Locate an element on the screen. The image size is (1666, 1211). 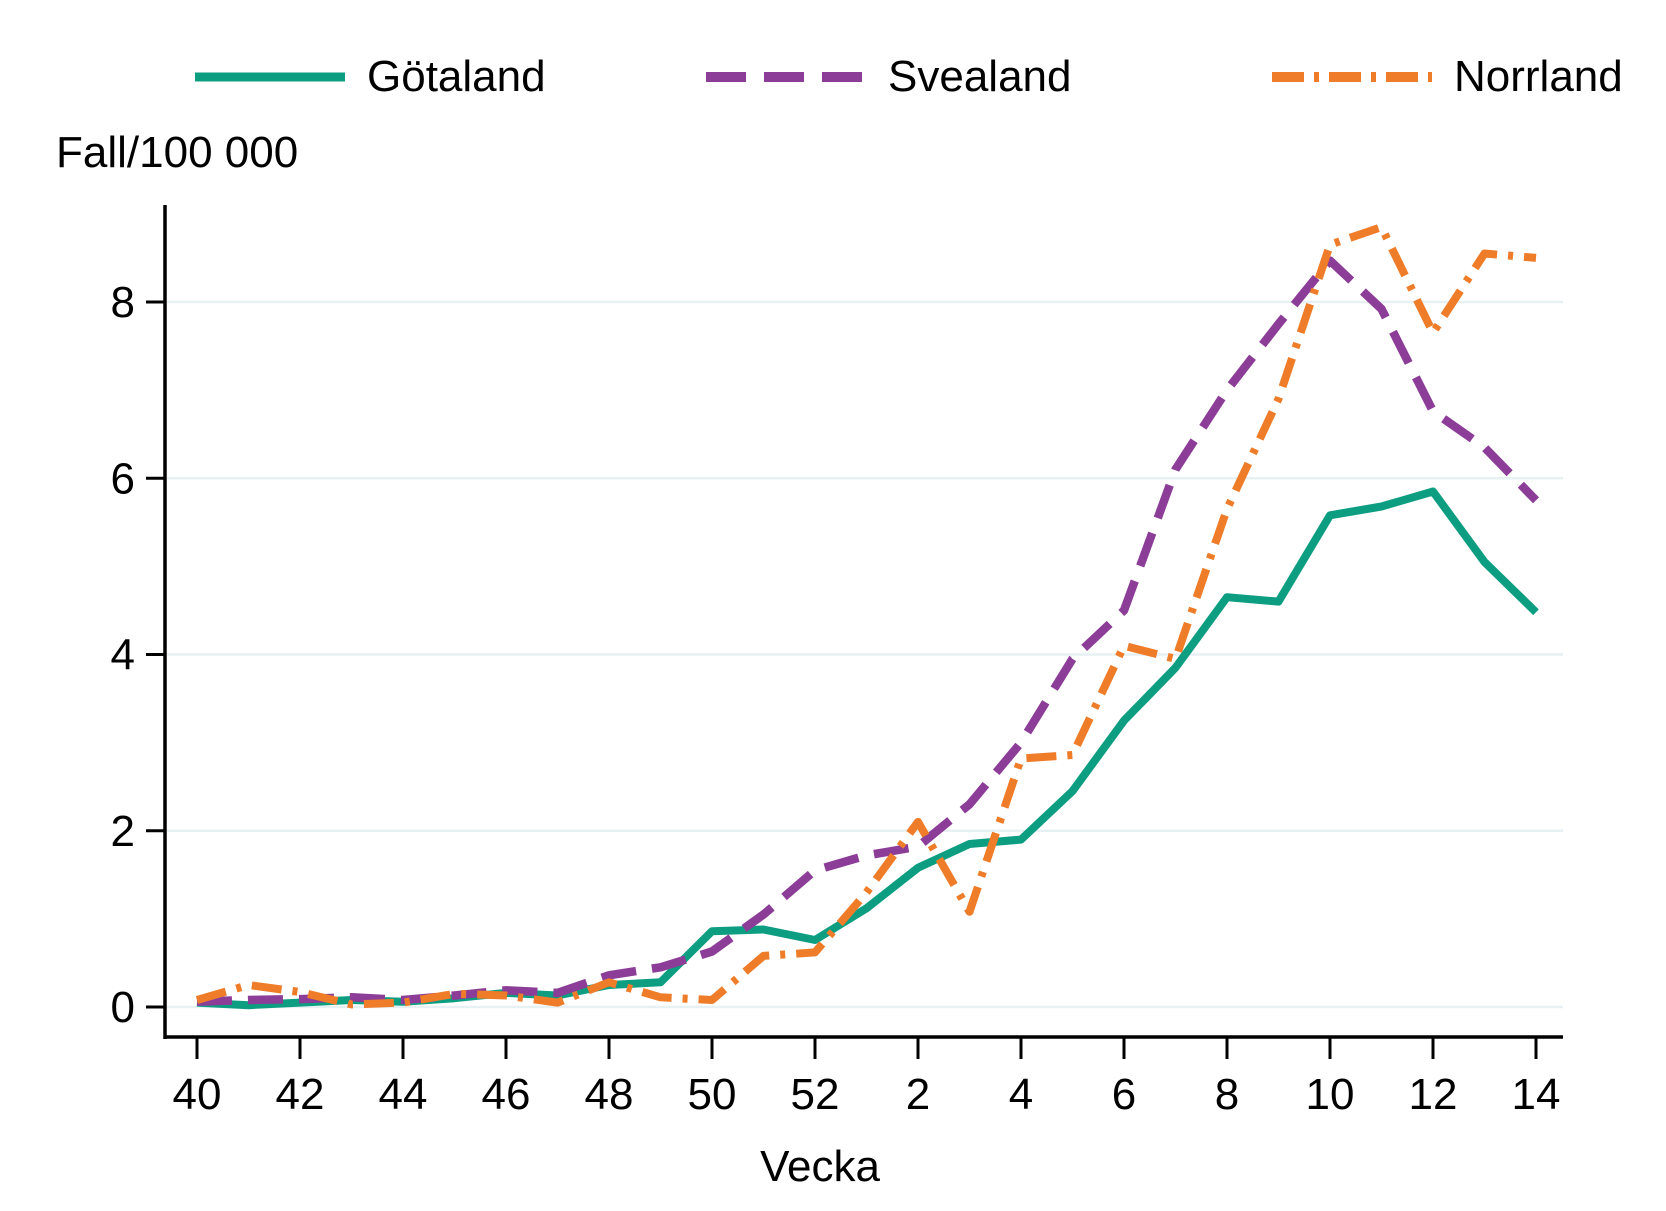
x-tick-label-8: 8 is located at coordinates (1227, 1094).